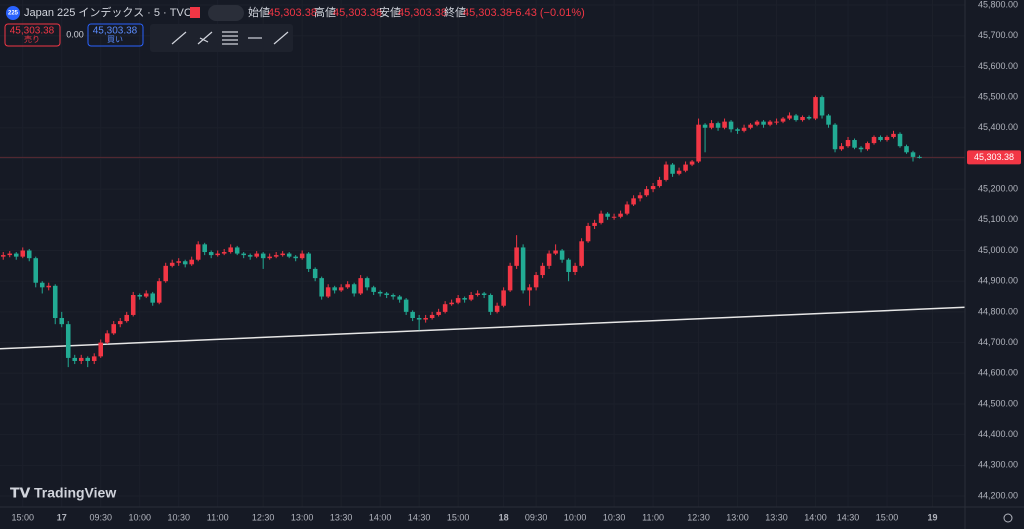  I want to click on sell-label: 売り, so click(32, 39).